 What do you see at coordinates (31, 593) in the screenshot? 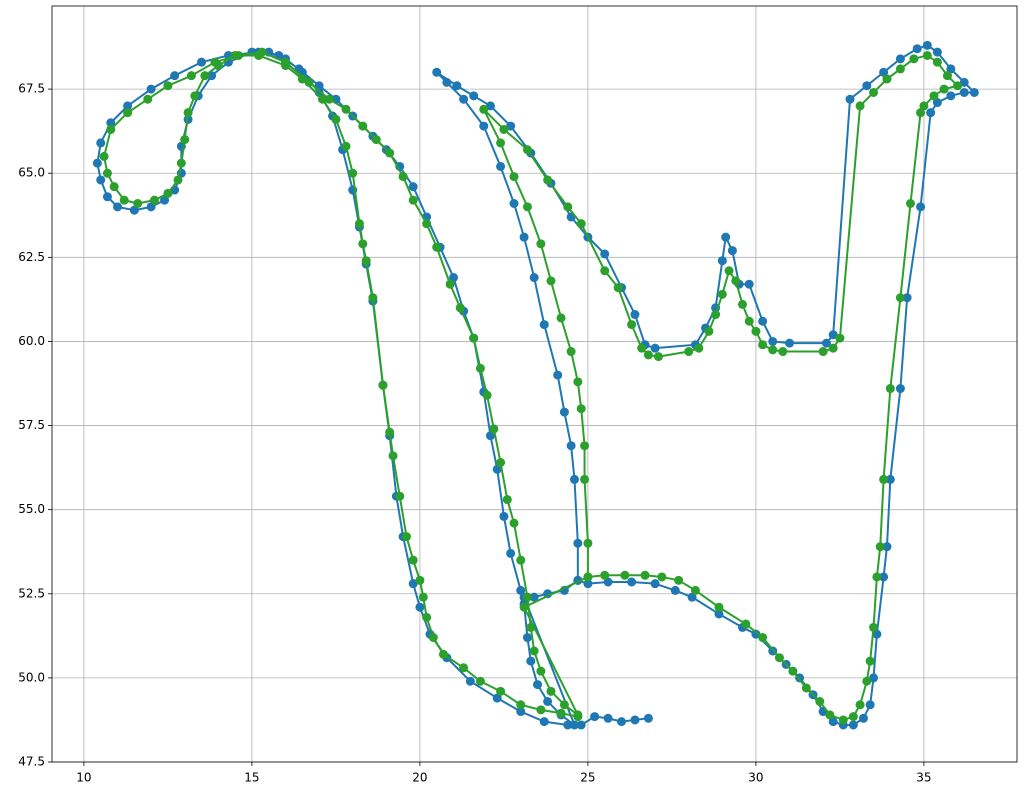
I see `y-tick-label: 52.5` at bounding box center [31, 593].